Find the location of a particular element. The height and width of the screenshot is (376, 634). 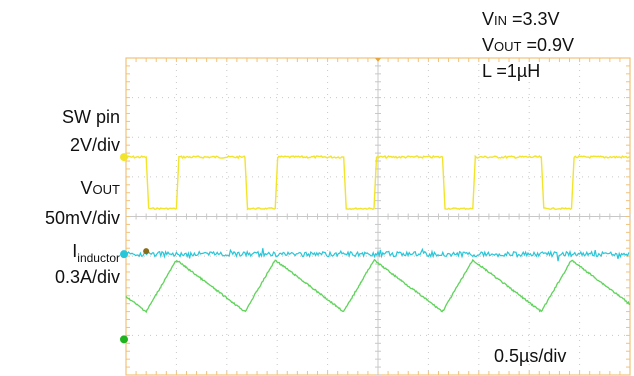

inductor-current-scale: 0.3A/div is located at coordinates (87, 277).